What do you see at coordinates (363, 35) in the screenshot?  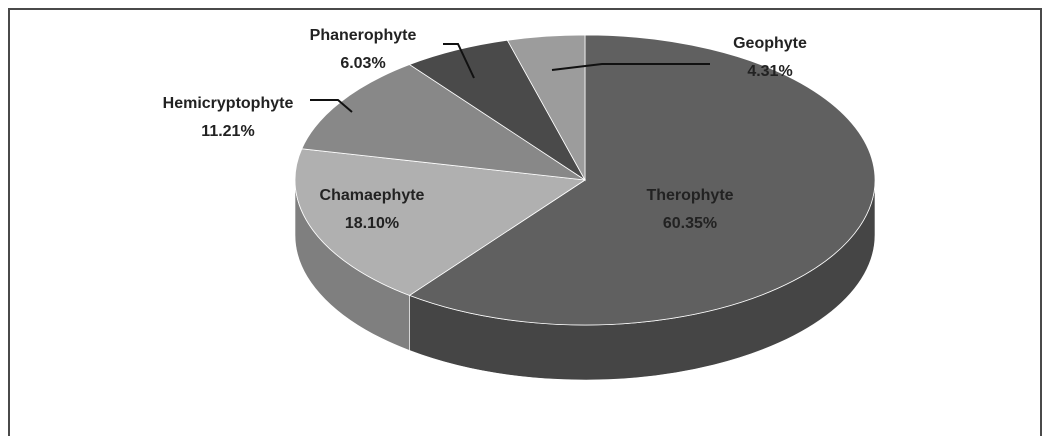 I see `slice-label: Phanerophyte` at bounding box center [363, 35].